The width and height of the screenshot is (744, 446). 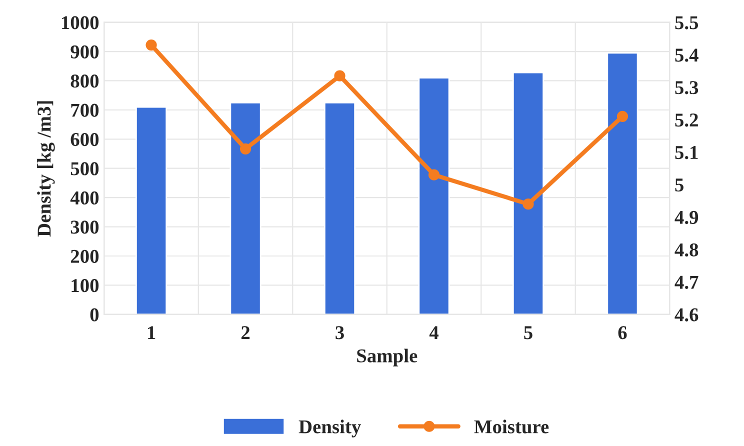 I want to click on y2-tick-label: 5.1, so click(x=686, y=153).